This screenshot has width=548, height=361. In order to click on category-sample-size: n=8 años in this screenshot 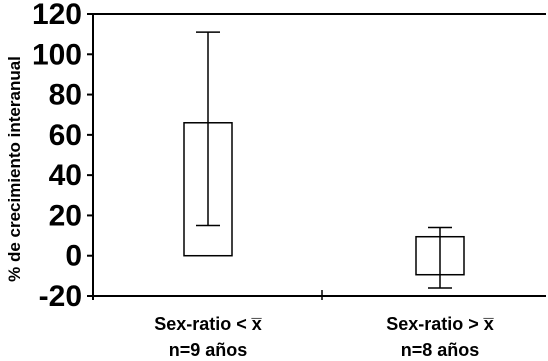, I will do `click(440, 350)`.